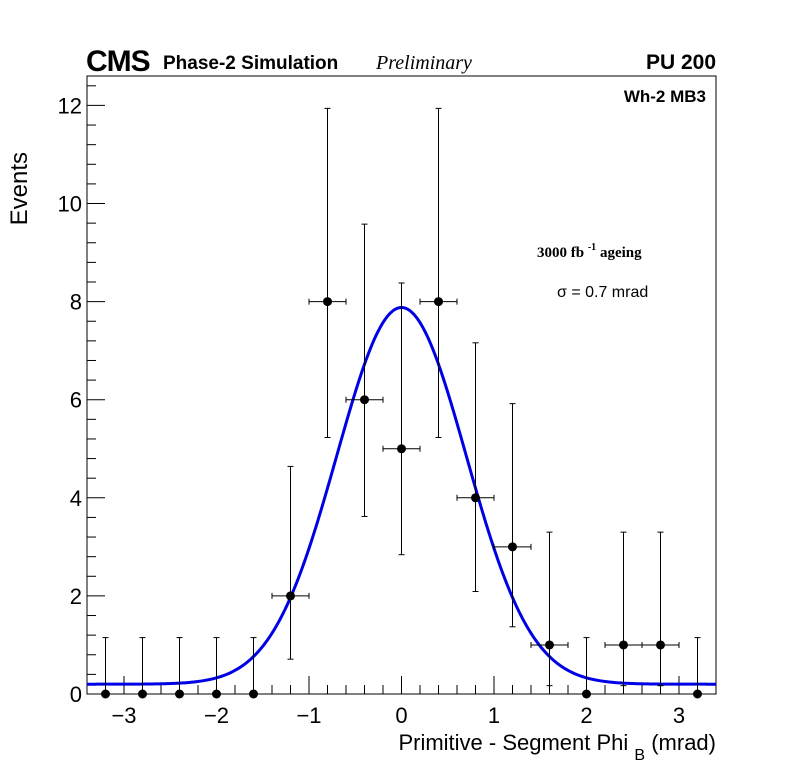 Image resolution: width=796 pixels, height=772 pixels. What do you see at coordinates (423, 63) in the screenshot?
I see `preliminary-label: Preliminary` at bounding box center [423, 63].